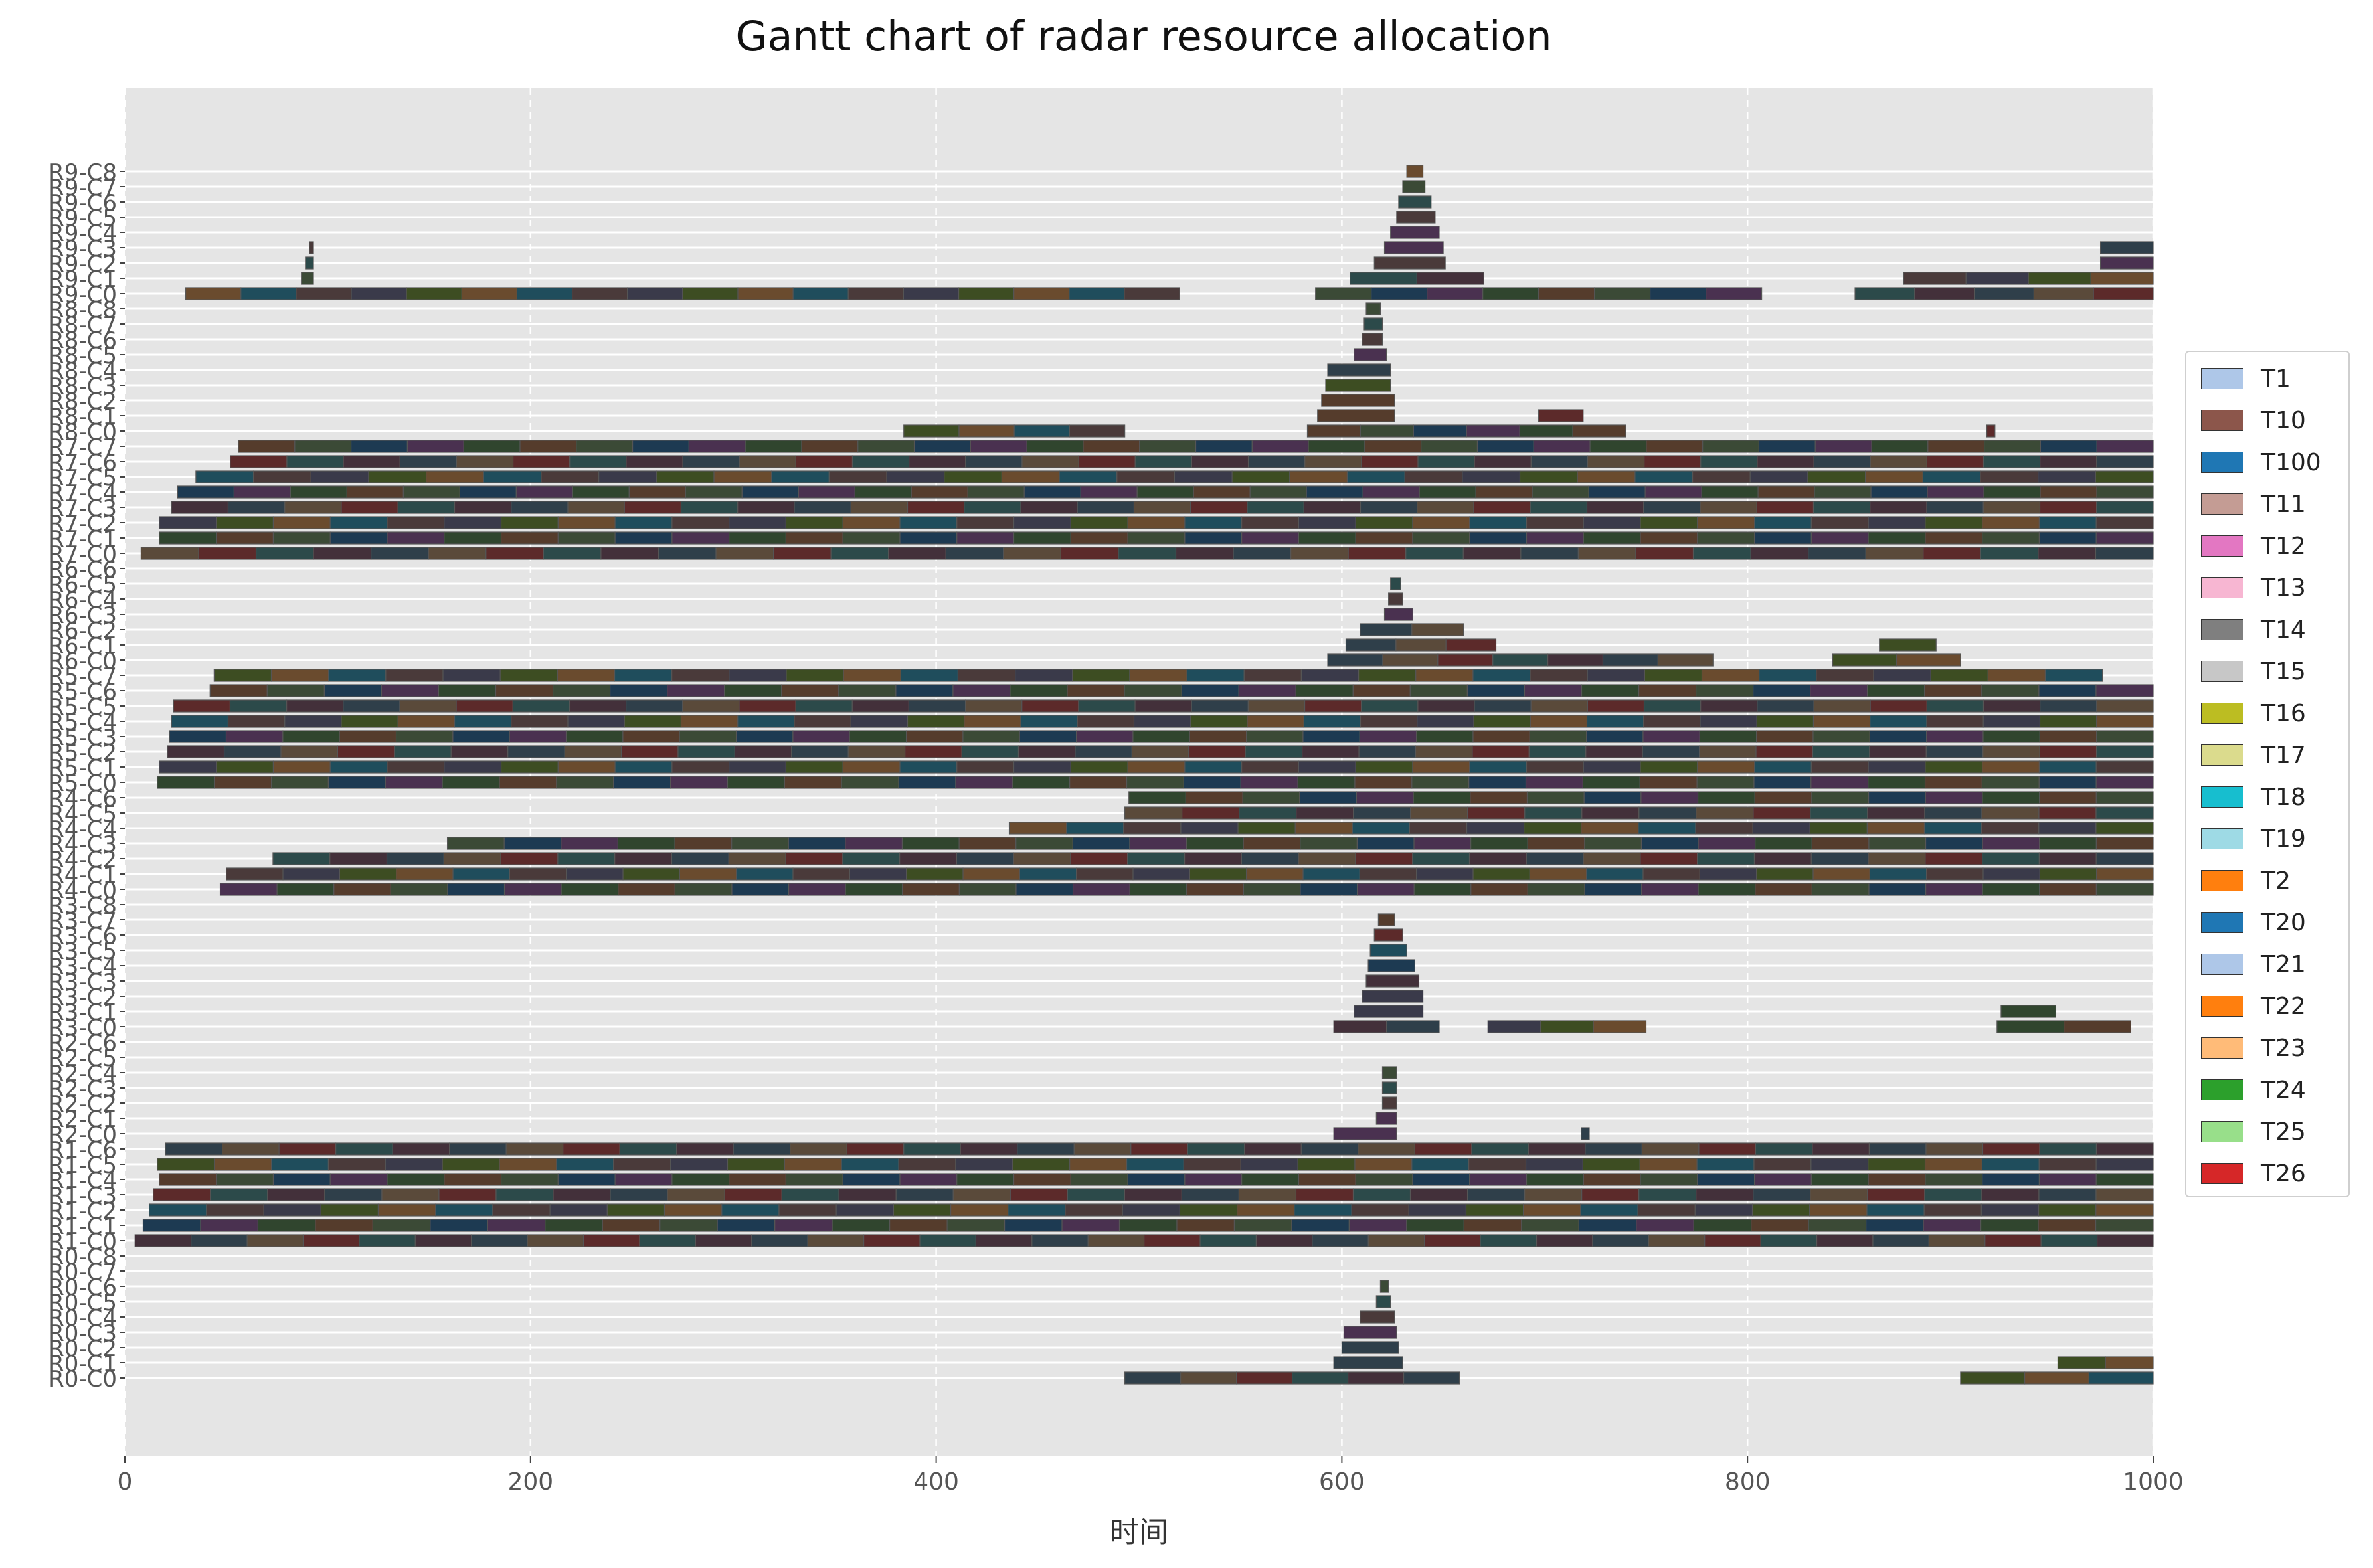 The width and height of the screenshot is (2373, 1568). I want to click on y-tick-label: R3-C3, so click(82, 982).